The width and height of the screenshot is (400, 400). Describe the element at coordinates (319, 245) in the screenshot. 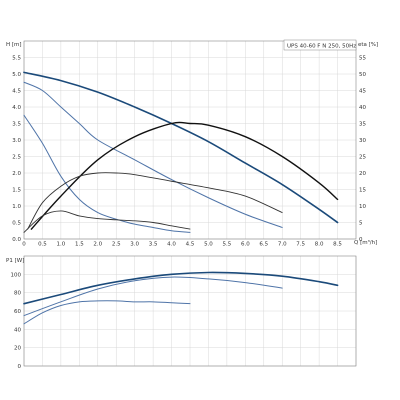

I see `h-x-tick-label: 8.0` at that location.